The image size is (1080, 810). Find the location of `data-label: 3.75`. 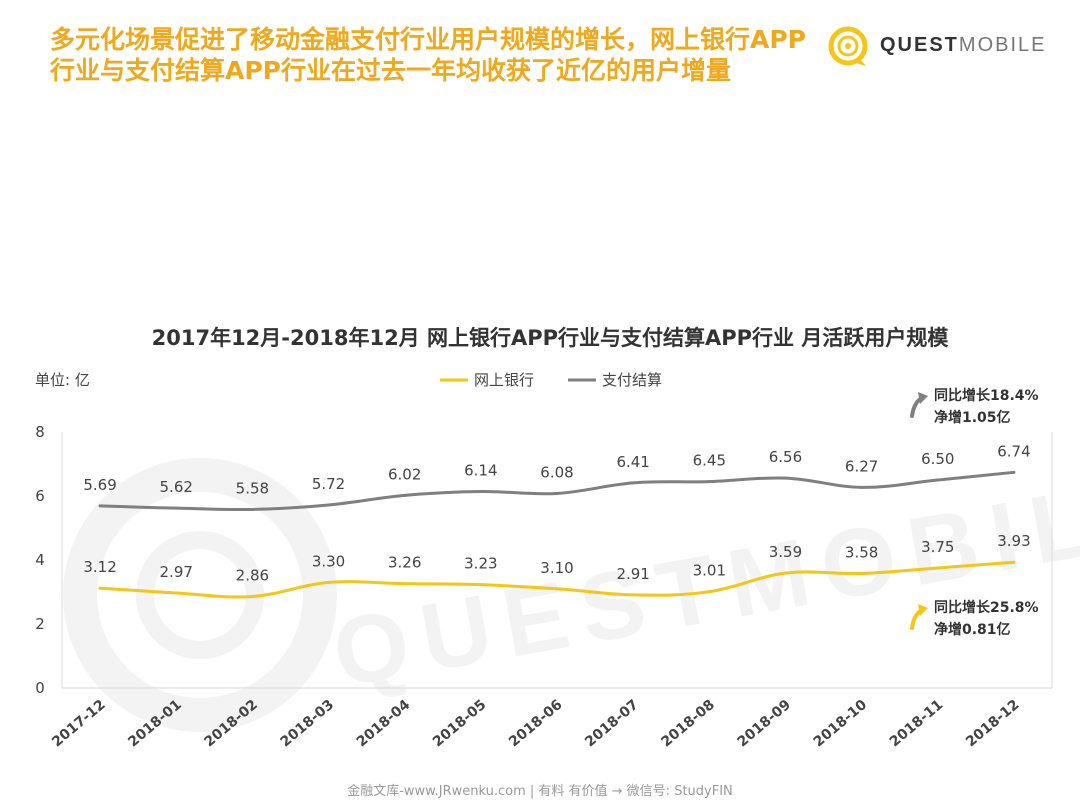

data-label: 3.75 is located at coordinates (937, 547).